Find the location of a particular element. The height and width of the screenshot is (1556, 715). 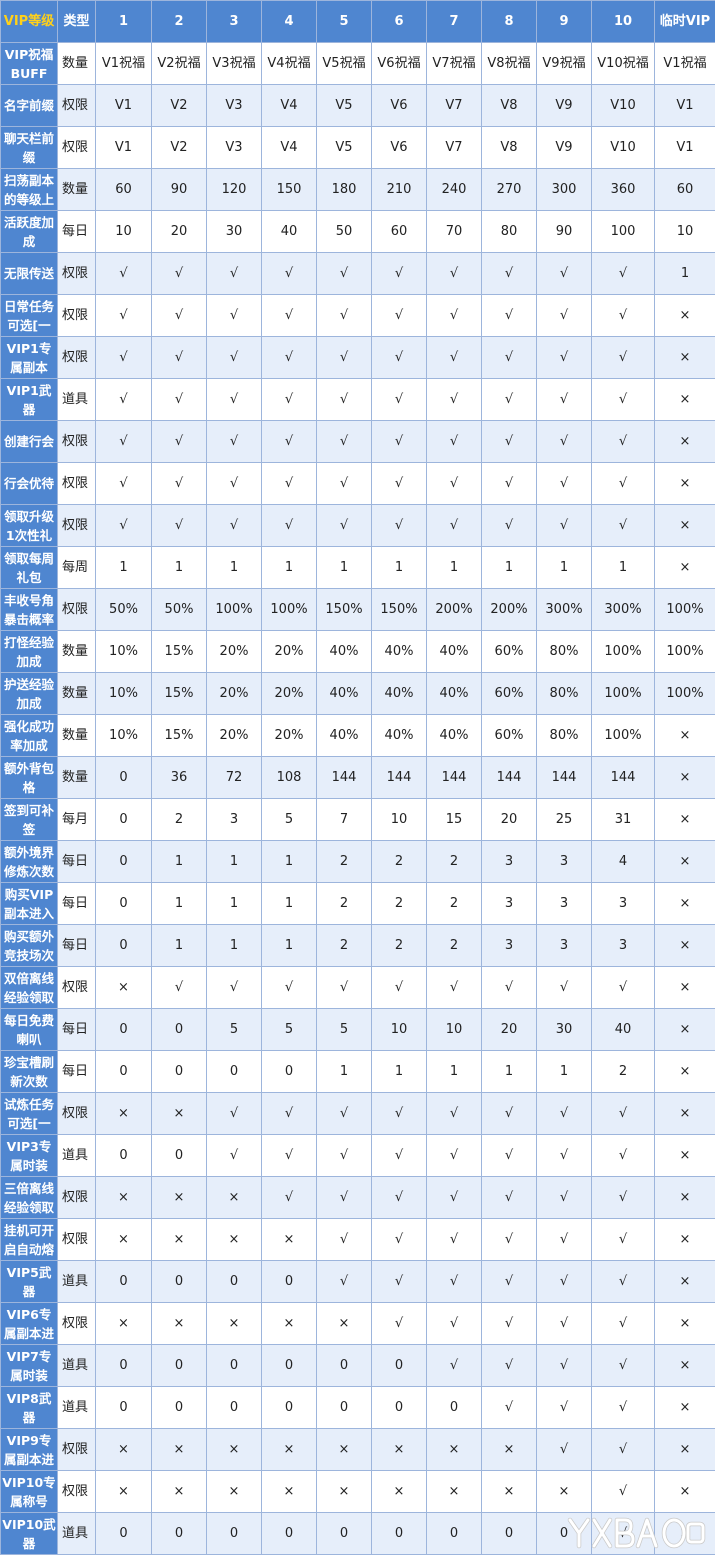

row-type: 数量 is located at coordinates (76, 735).